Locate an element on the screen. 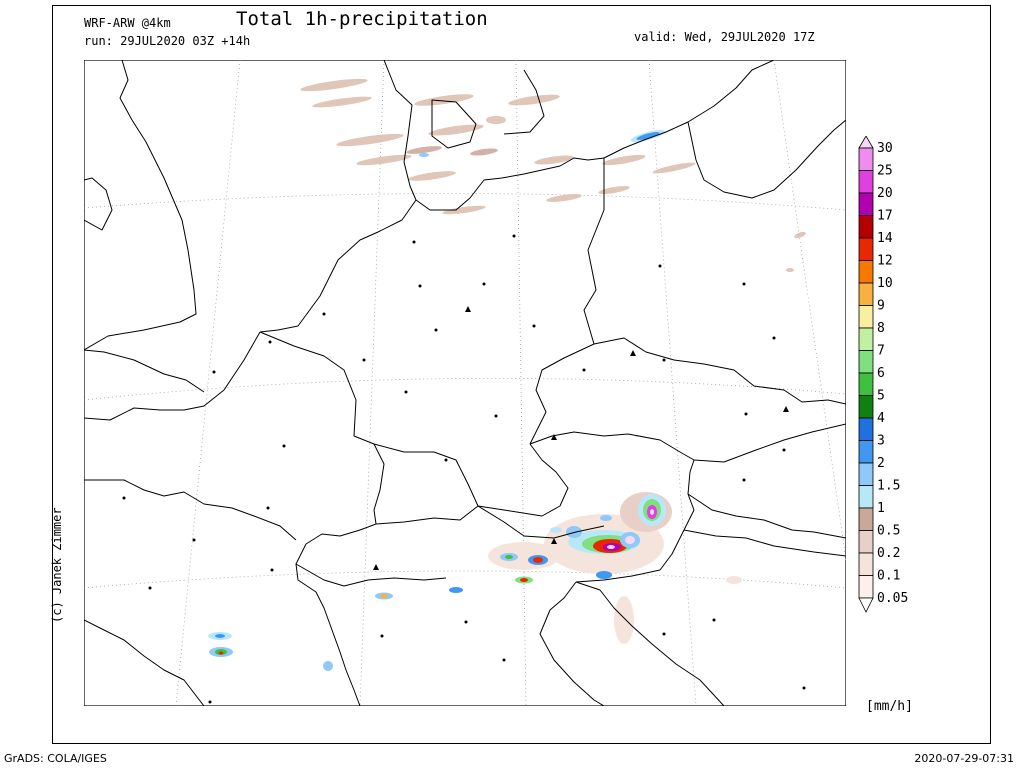  valid-time-label: valid: Wed, 29JUL2020 17Z is located at coordinates (724, 37).